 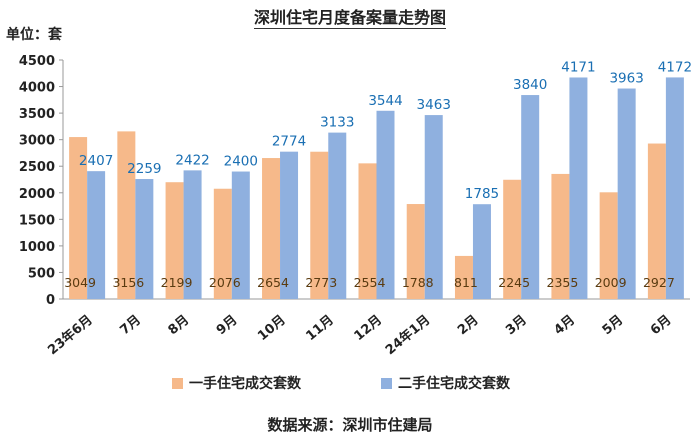 I want to click on y-tick-label: 1000, so click(x=37, y=247).